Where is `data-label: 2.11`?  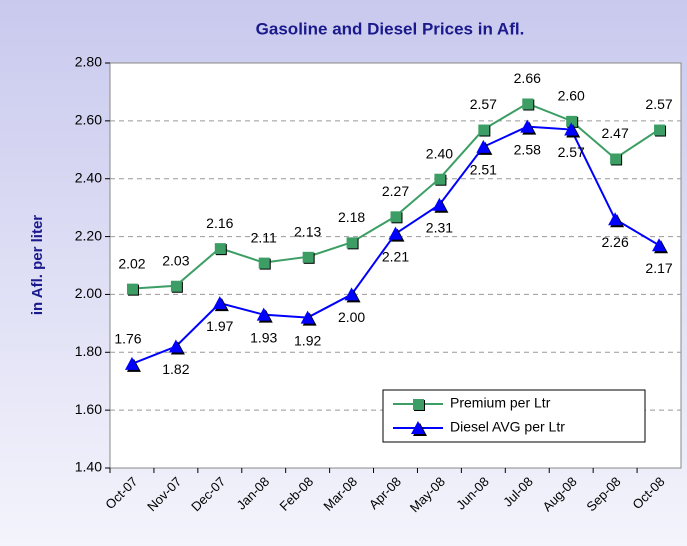 data-label: 2.11 is located at coordinates (264, 237).